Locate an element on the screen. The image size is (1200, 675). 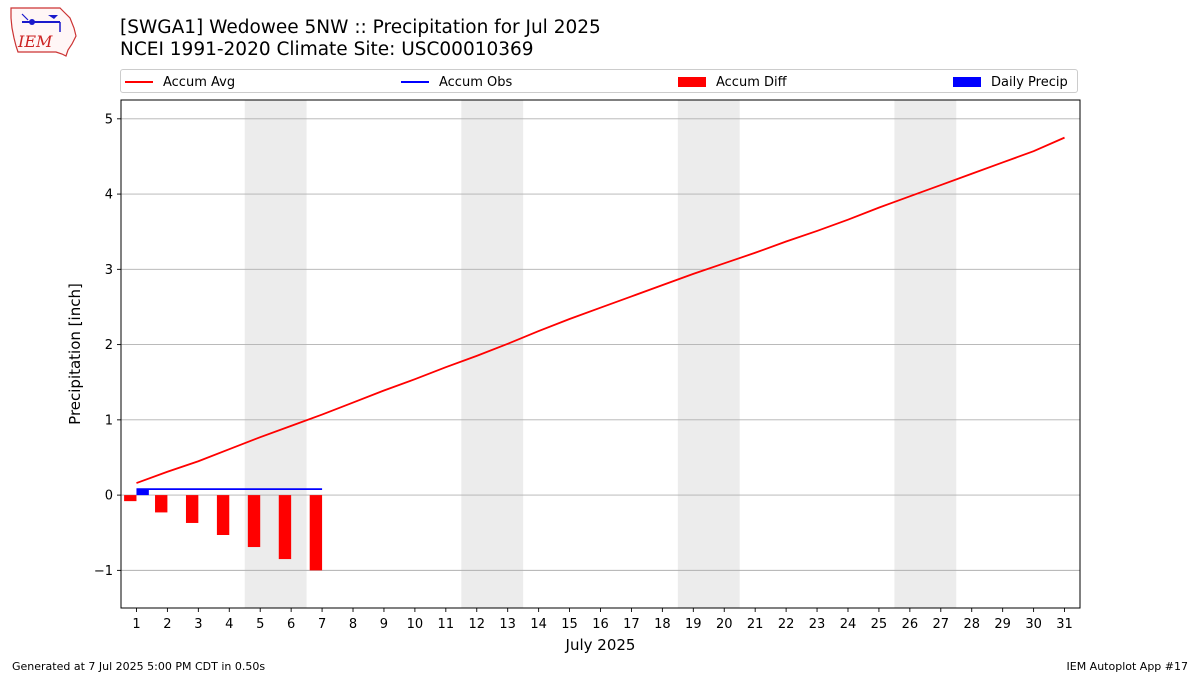
x-tick-label: 26 is located at coordinates (910, 624).